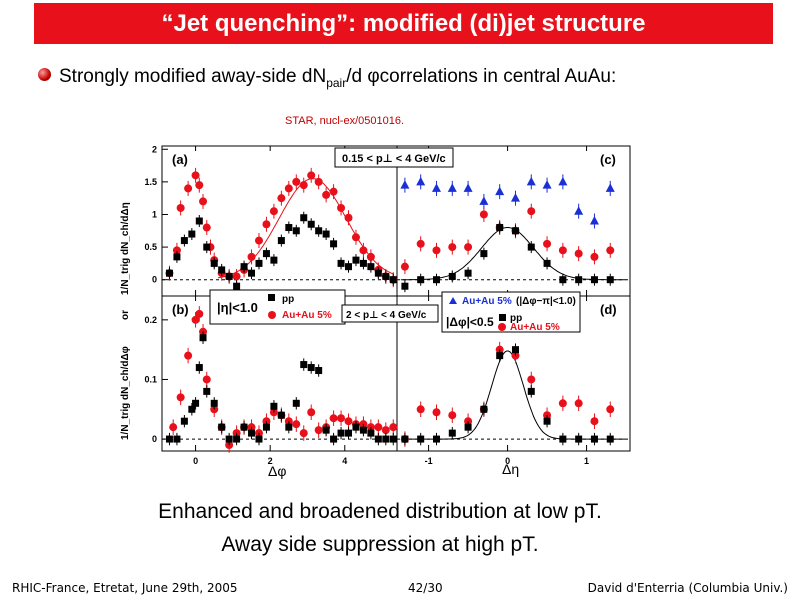 Image resolution: width=800 pixels, height=600 pixels. I want to click on panel-a-ytick-label: 1, so click(154, 214).